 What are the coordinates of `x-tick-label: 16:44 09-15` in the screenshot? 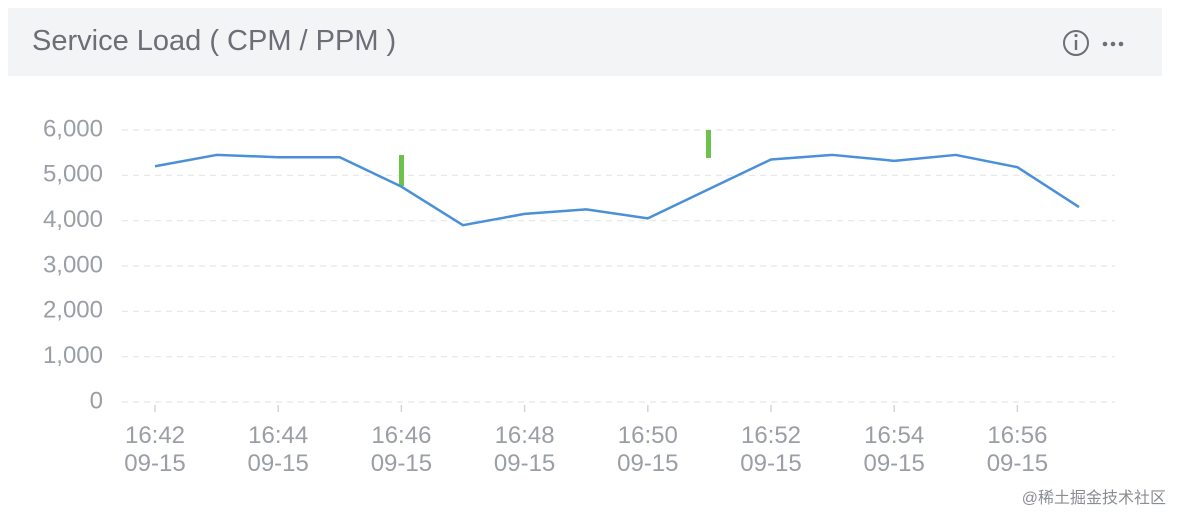 It's located at (278, 449).